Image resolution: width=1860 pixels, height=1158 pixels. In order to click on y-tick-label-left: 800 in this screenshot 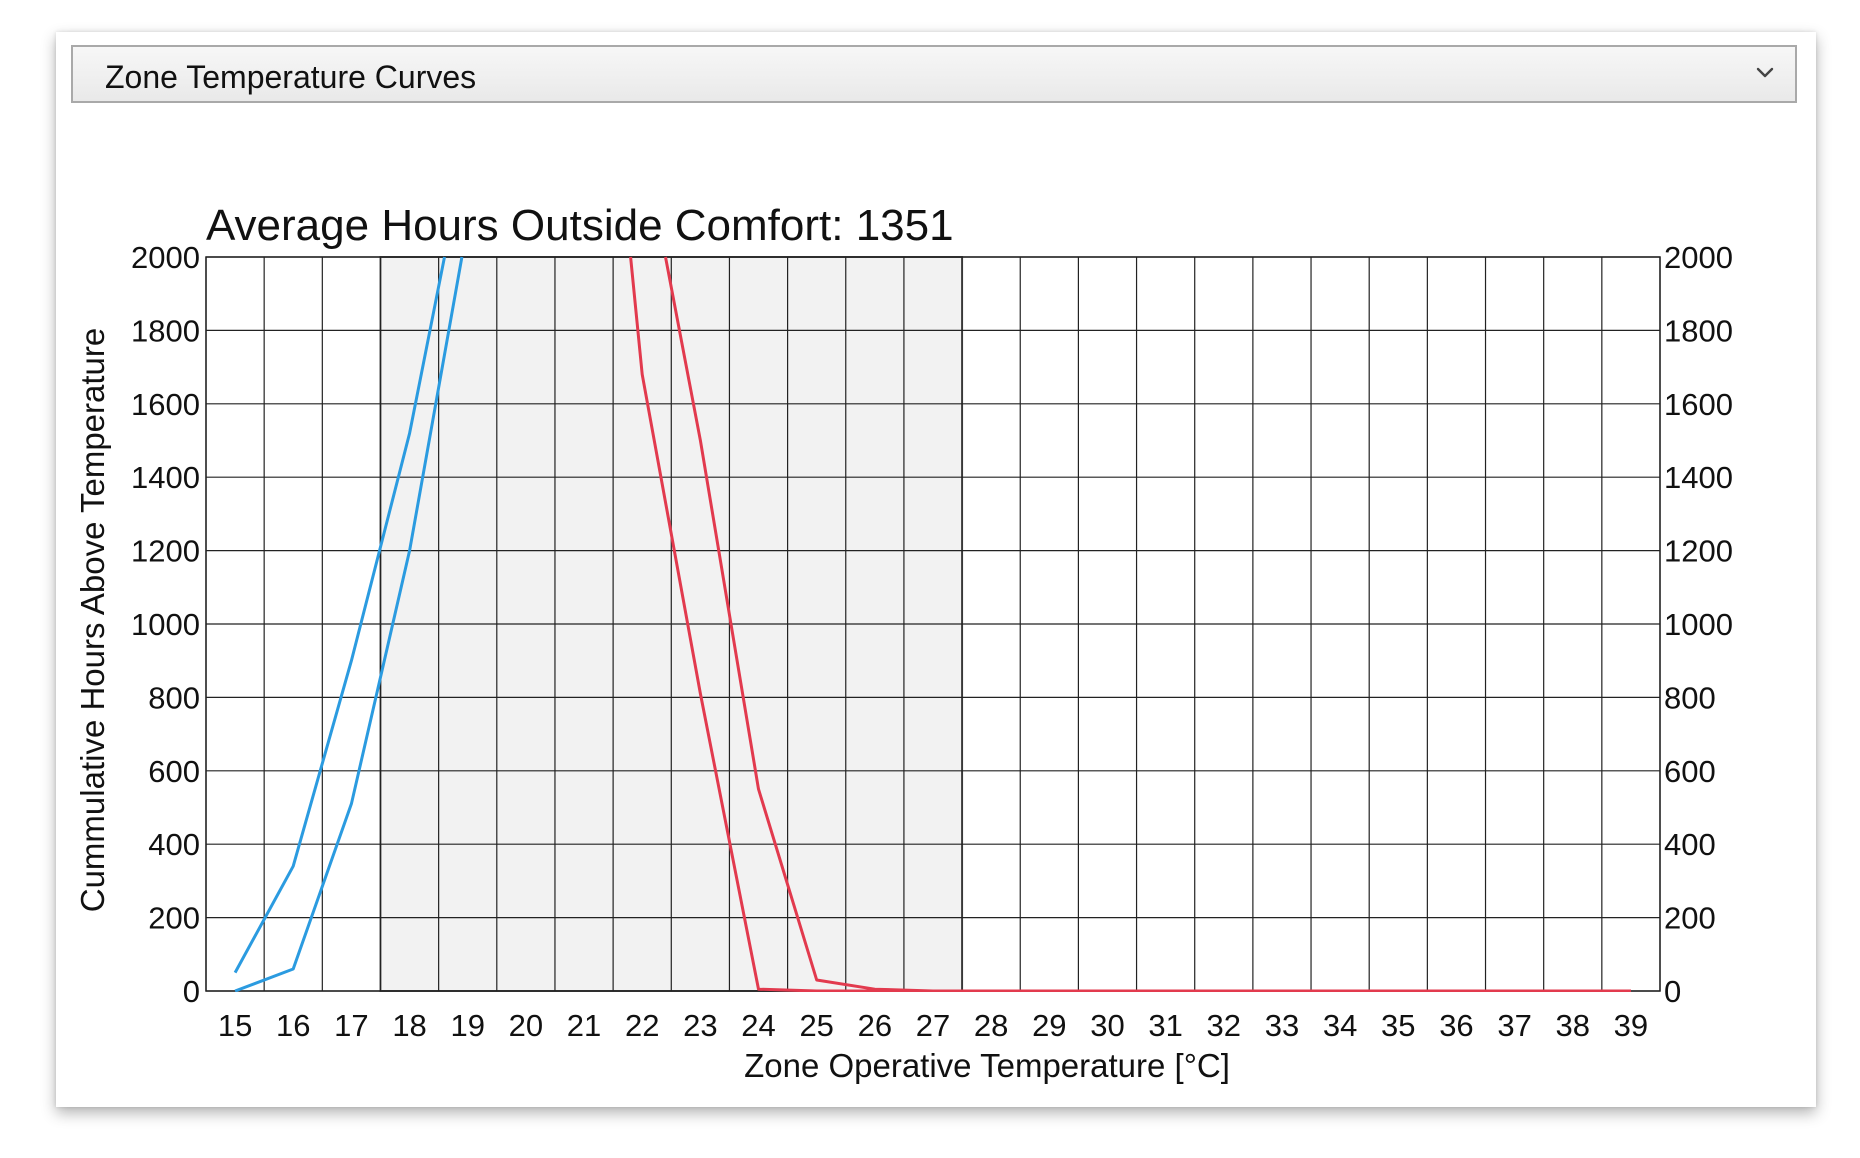, I will do `click(174, 697)`.